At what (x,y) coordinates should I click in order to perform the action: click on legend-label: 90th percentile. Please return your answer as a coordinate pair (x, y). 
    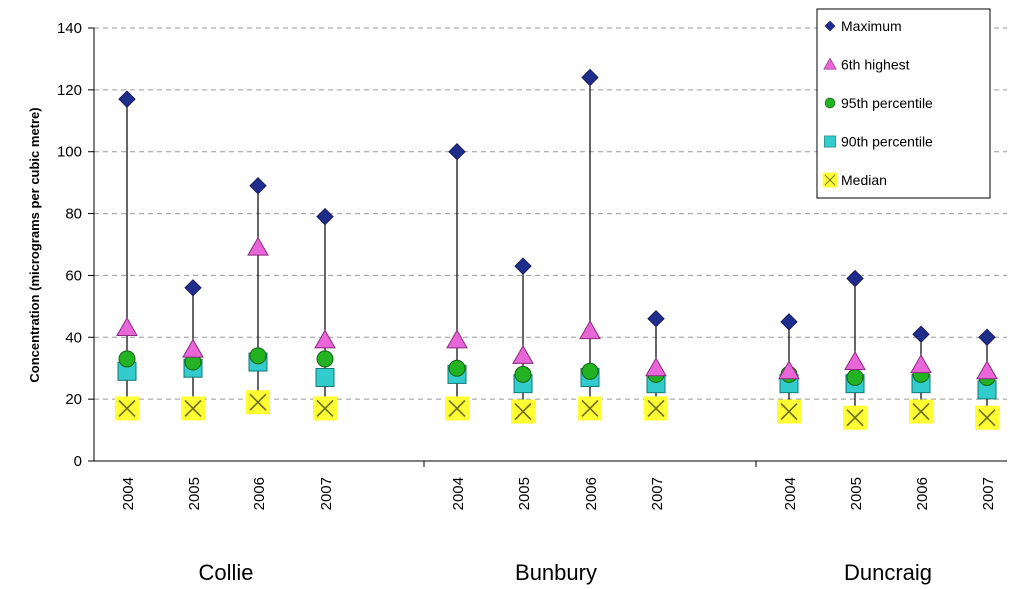
    Looking at the image, I should click on (887, 142).